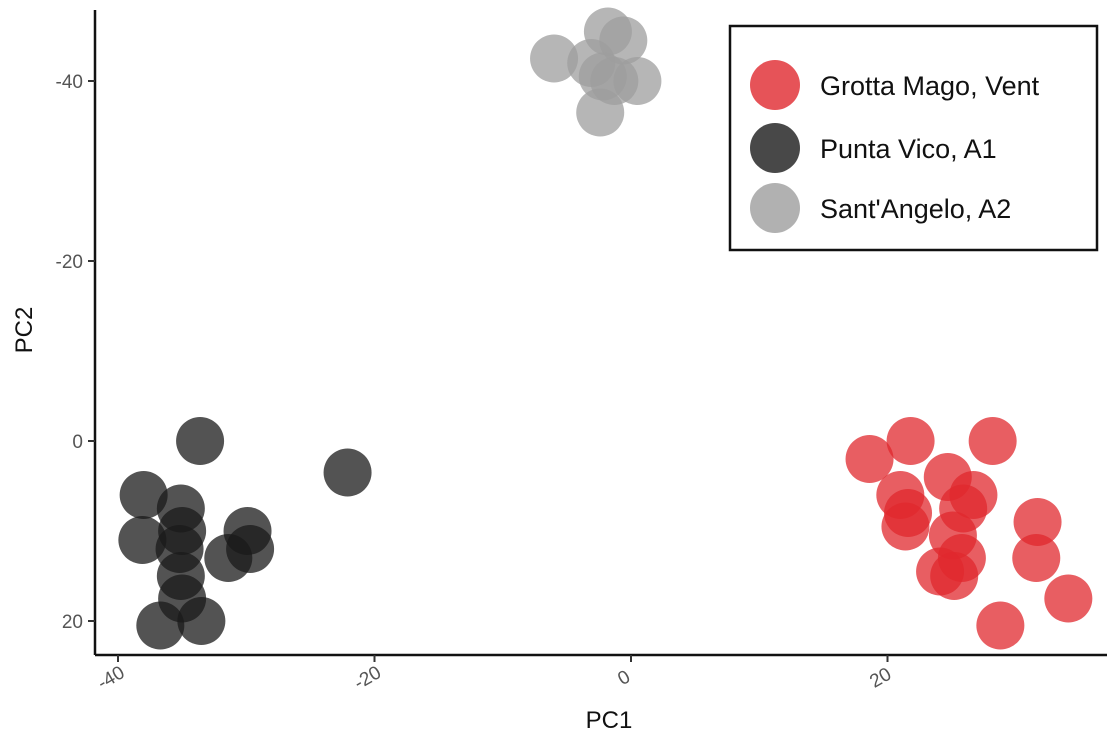  Describe the element at coordinates (69, 262) in the screenshot. I see `y-tick-label: -20` at that location.